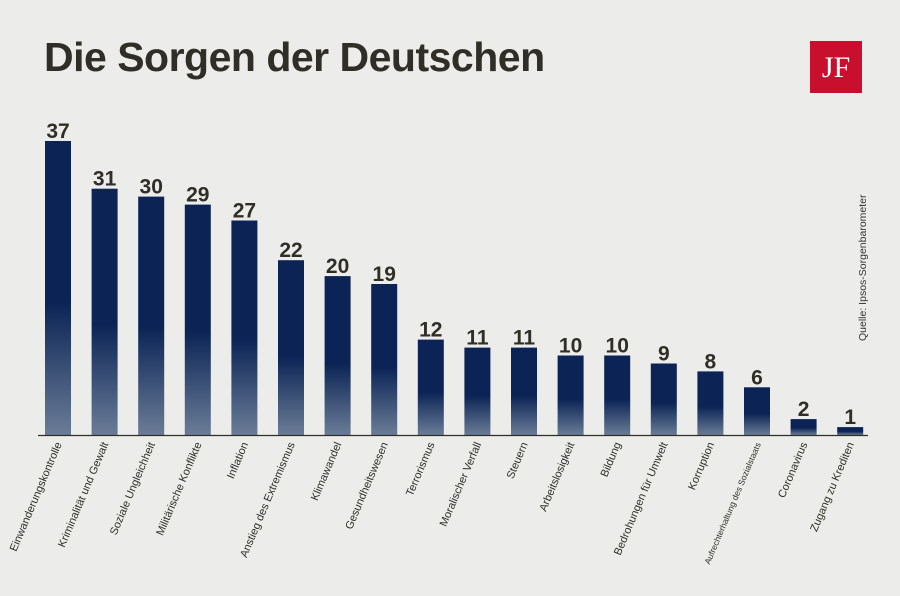 This screenshot has width=900, height=596. Describe the element at coordinates (197, 195) in the screenshot. I see `value-label: 29` at that location.